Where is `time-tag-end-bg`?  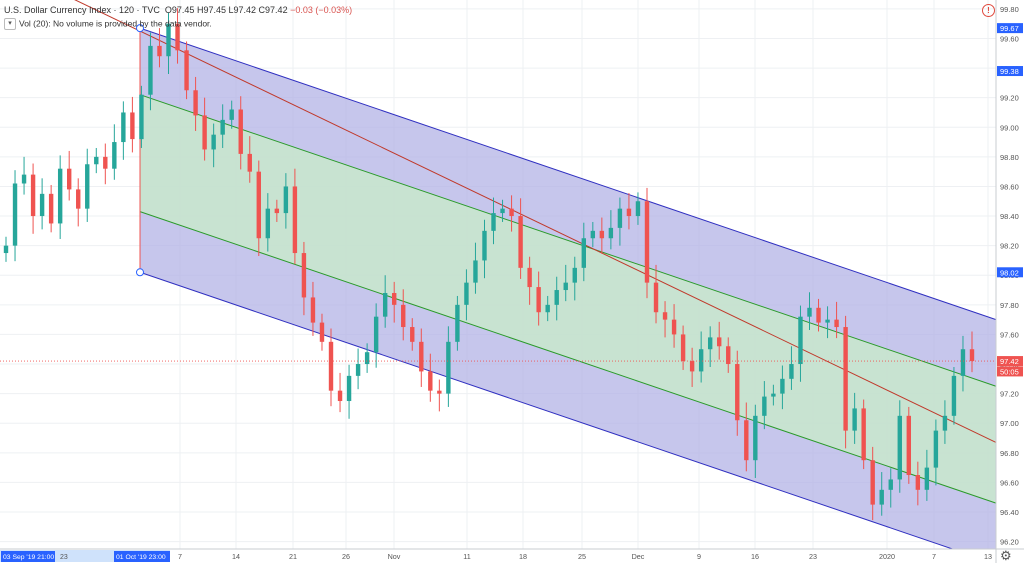
time-tag-end-bg is located at coordinates (142, 556).